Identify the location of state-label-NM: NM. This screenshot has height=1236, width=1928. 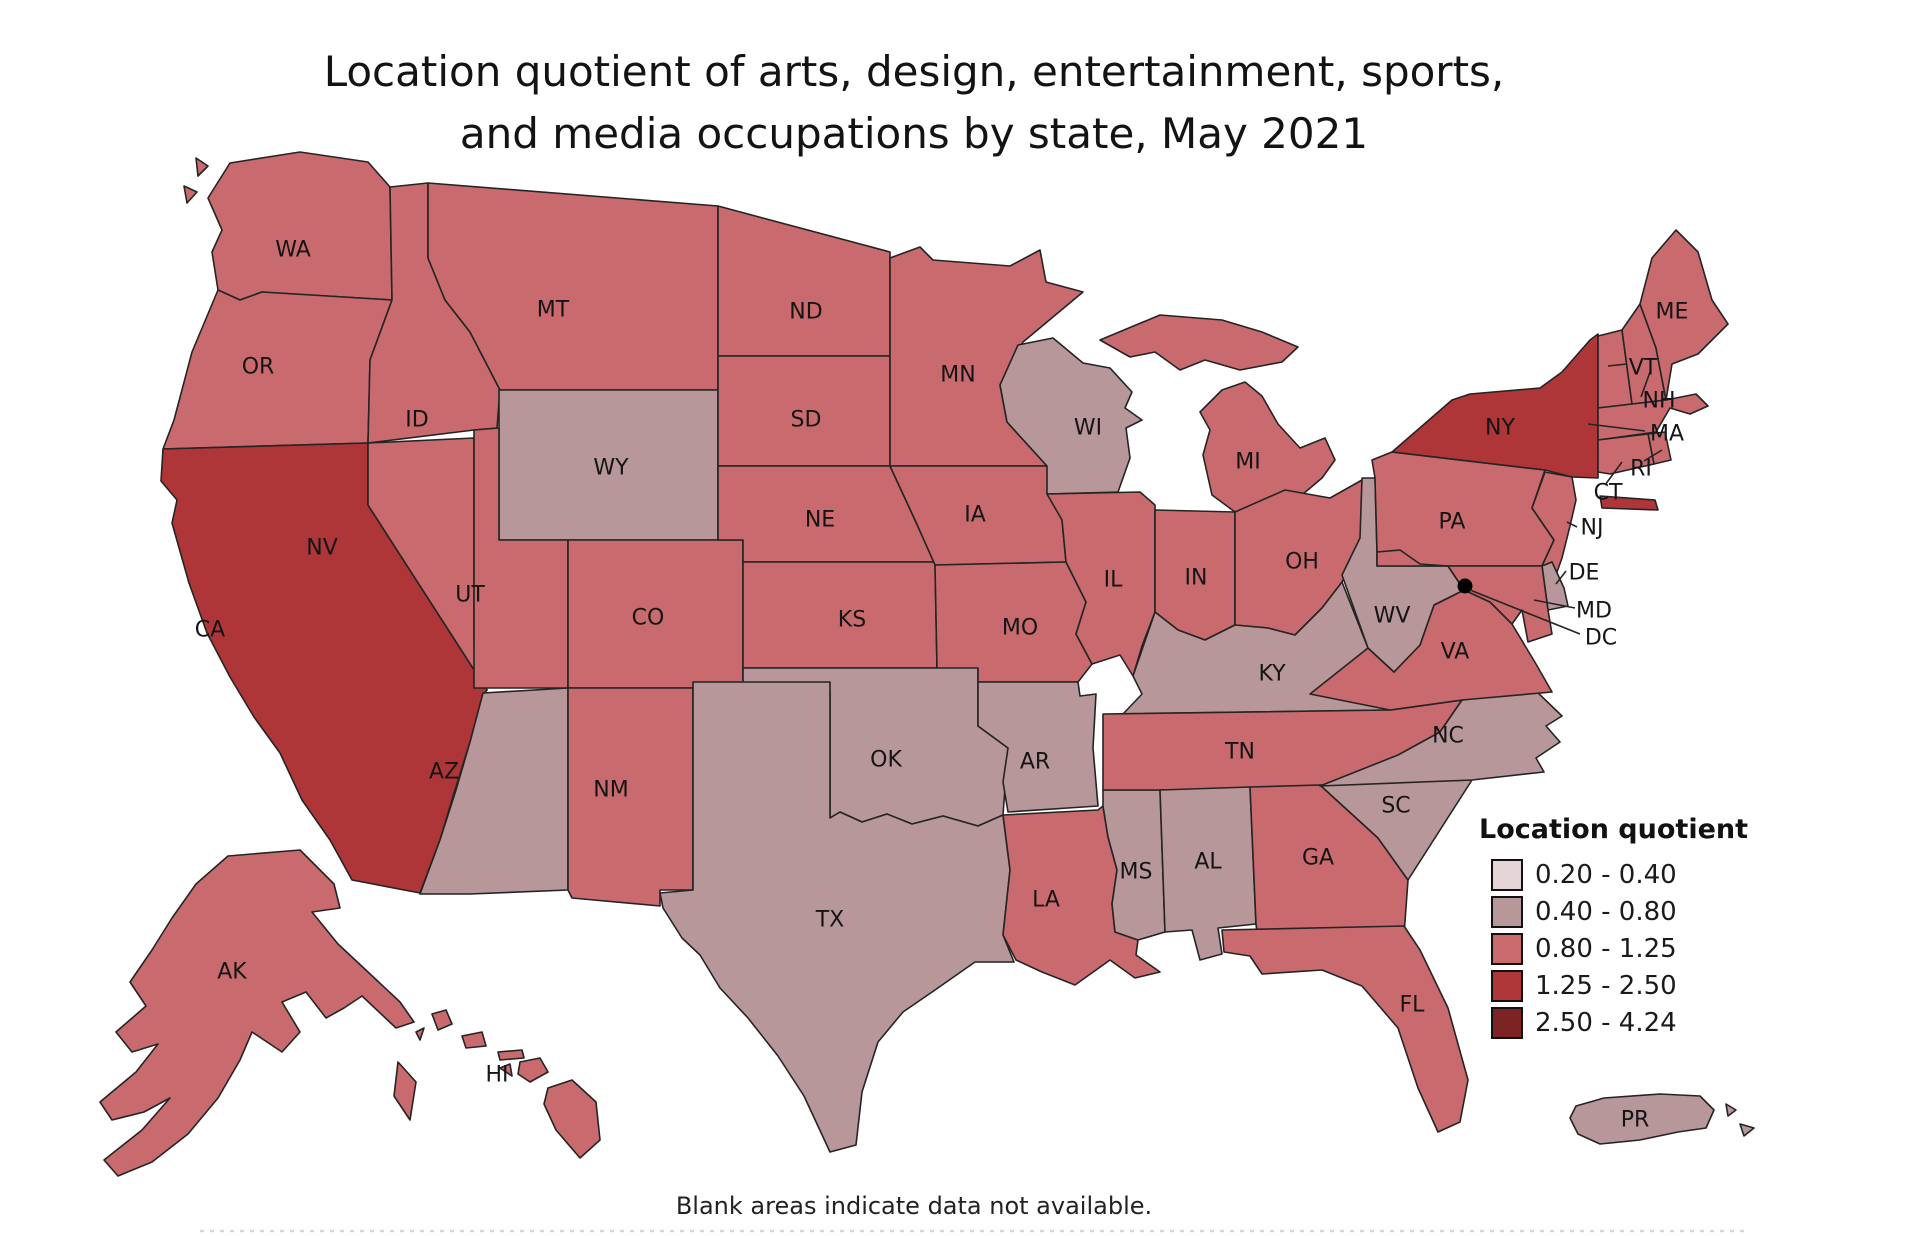
(610, 790).